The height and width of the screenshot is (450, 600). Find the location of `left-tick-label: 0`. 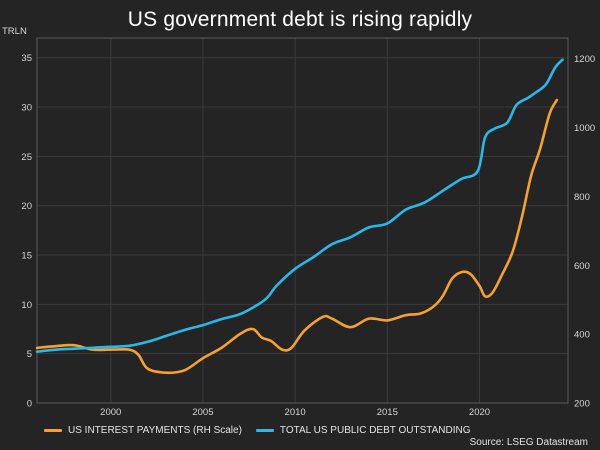

left-tick-label: 0 is located at coordinates (29, 404).